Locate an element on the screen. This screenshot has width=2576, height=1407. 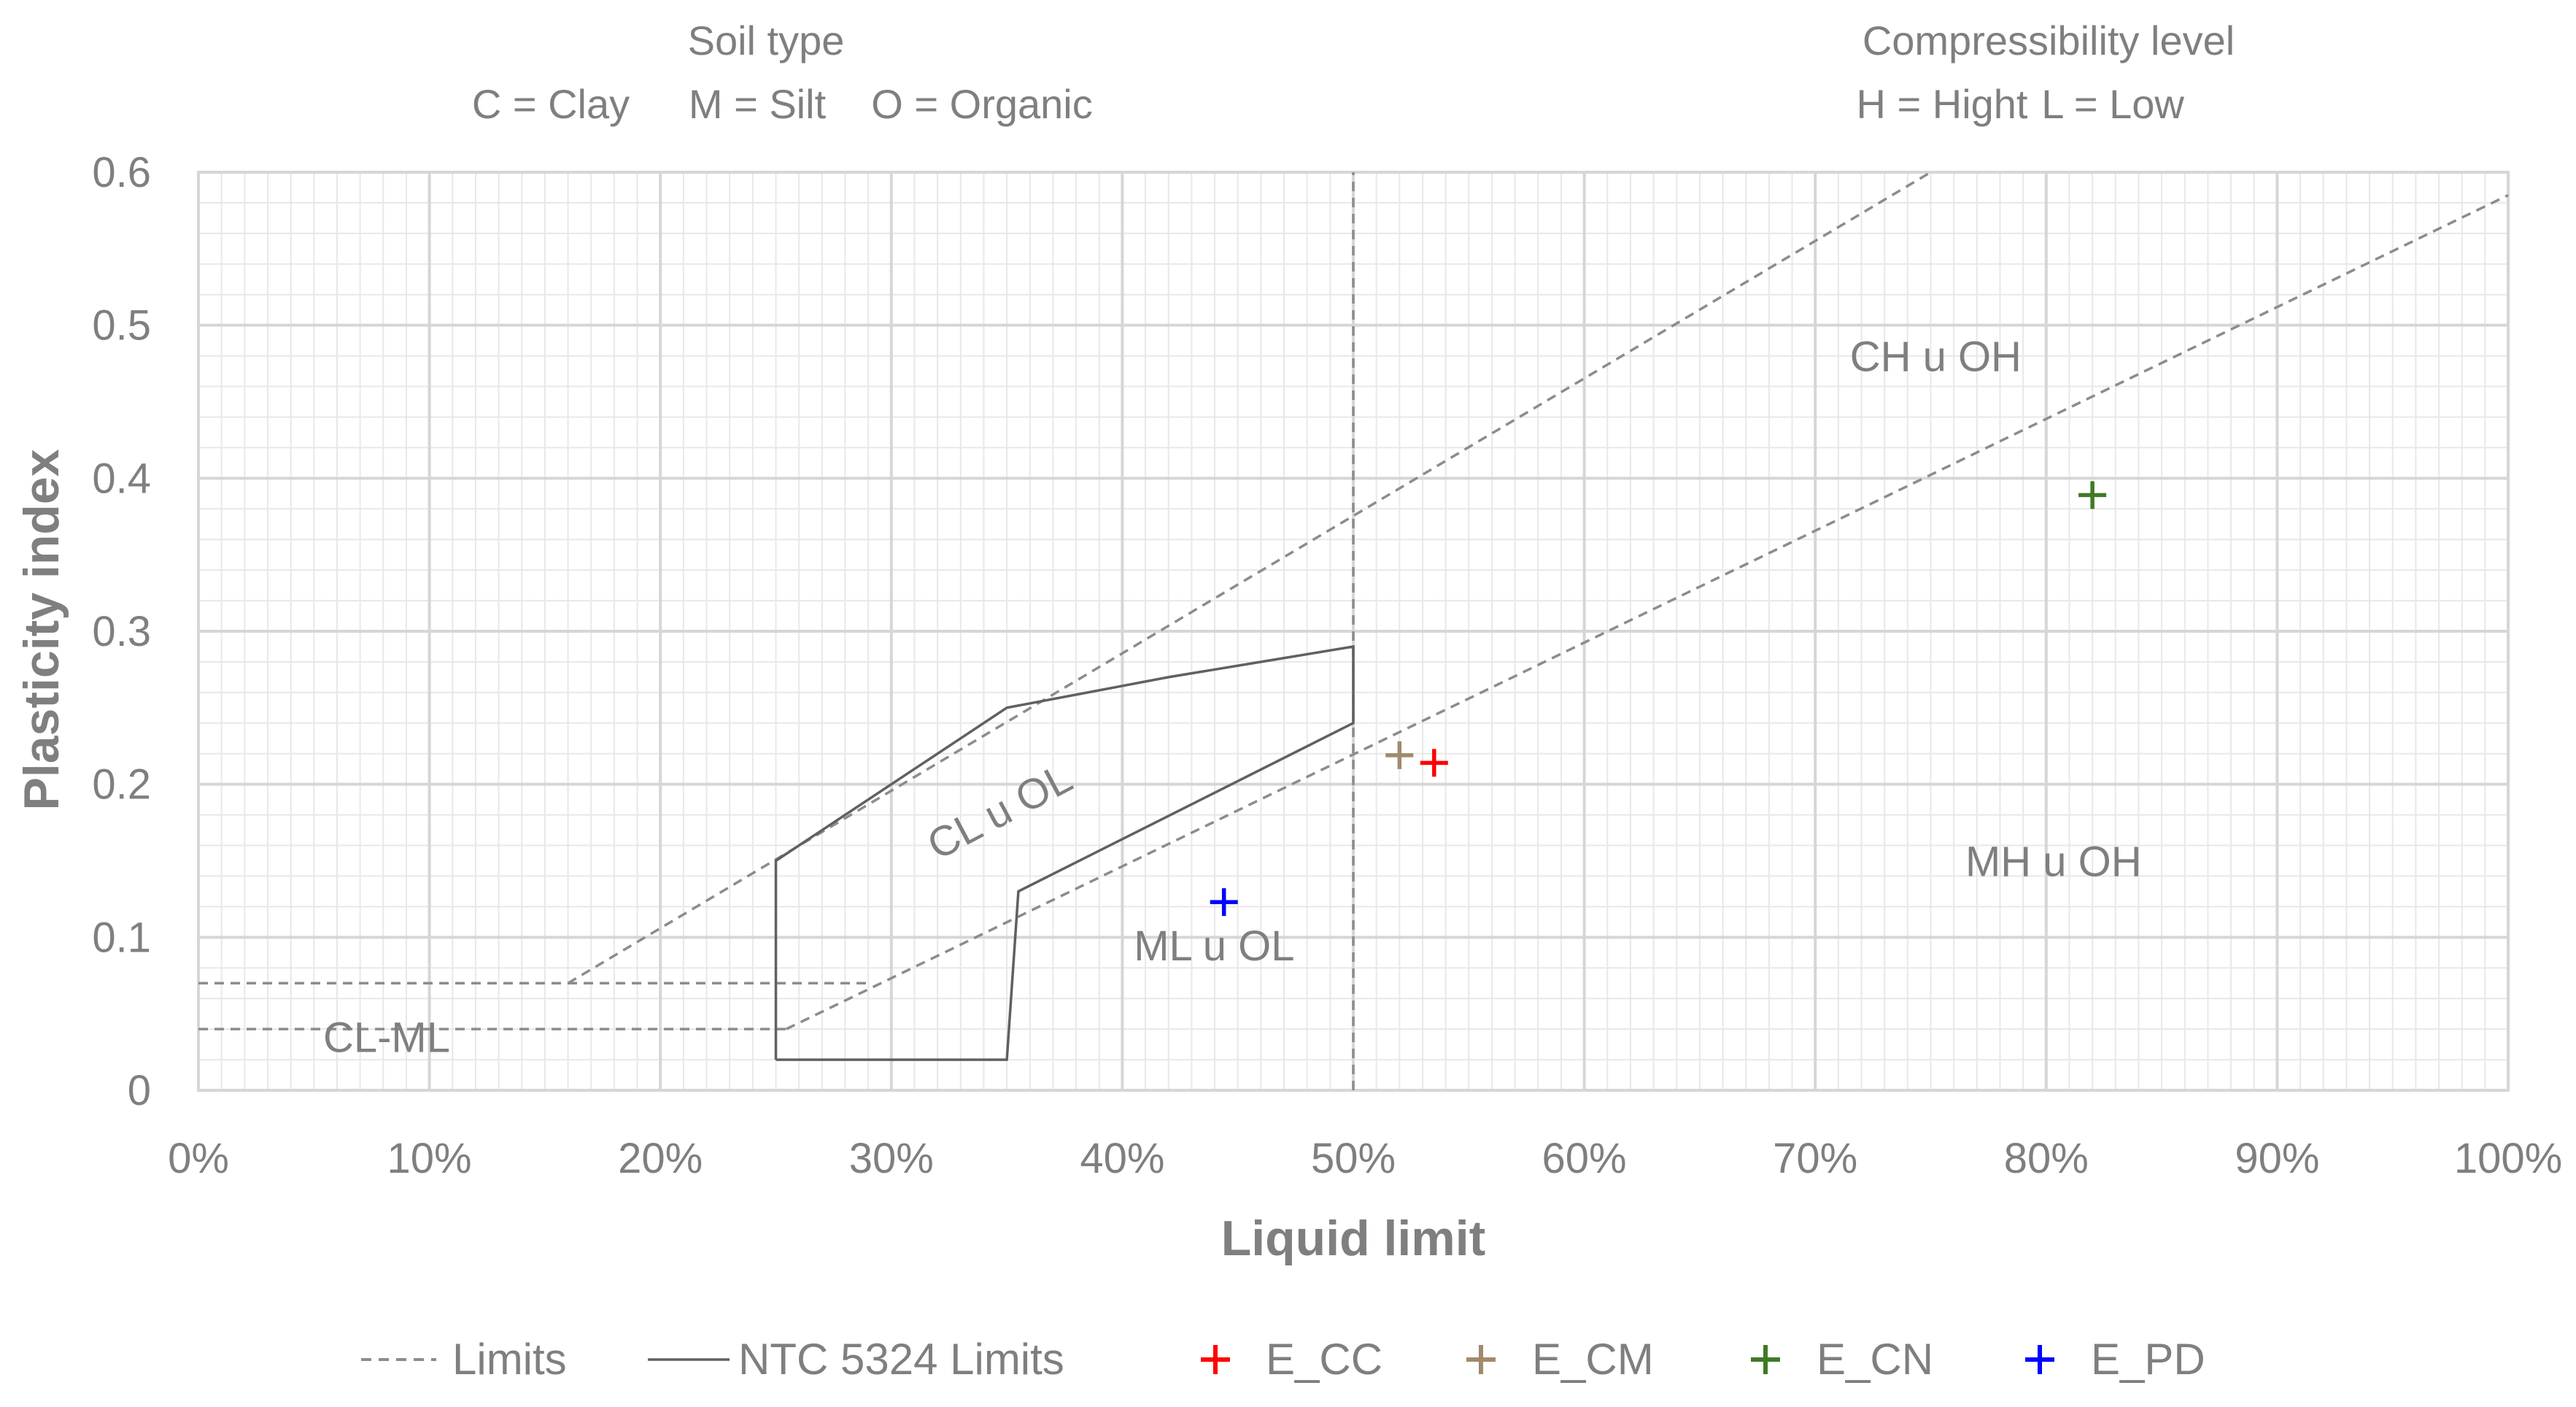
legend-e-cc-label: E_CC is located at coordinates (1324, 1359).